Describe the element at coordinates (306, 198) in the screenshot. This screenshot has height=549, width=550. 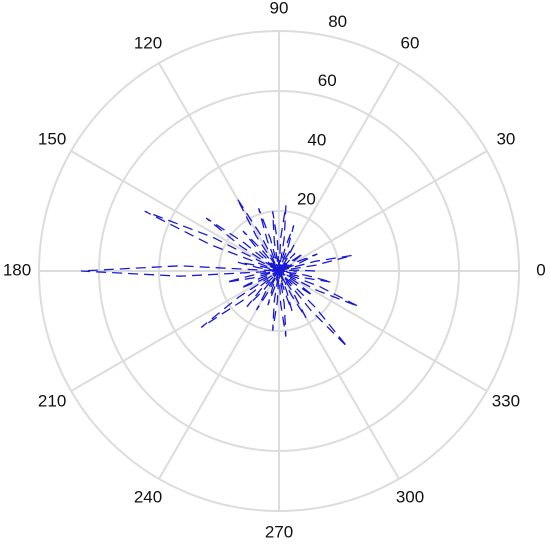
I see `r-tick-label: 20` at that location.